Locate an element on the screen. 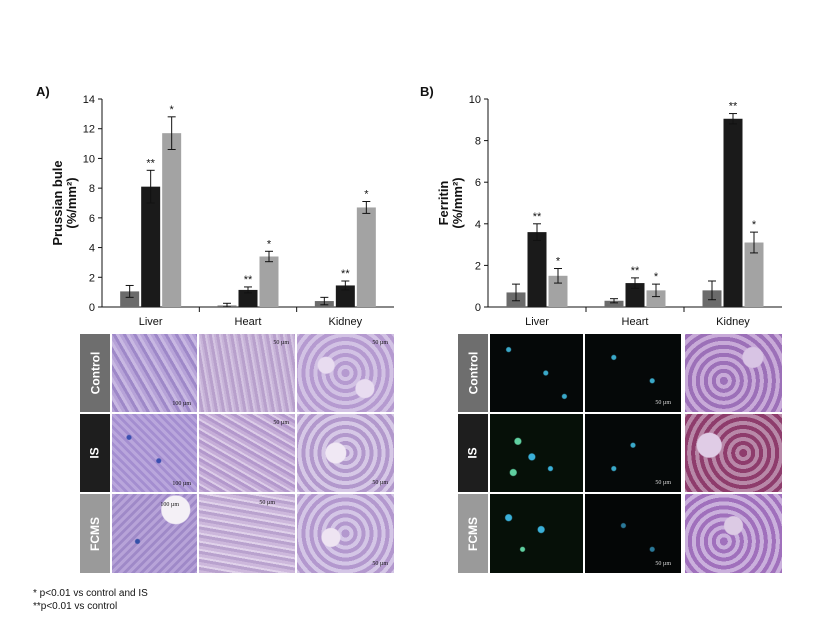  row-label-control-right: Control is located at coordinates (473, 373).